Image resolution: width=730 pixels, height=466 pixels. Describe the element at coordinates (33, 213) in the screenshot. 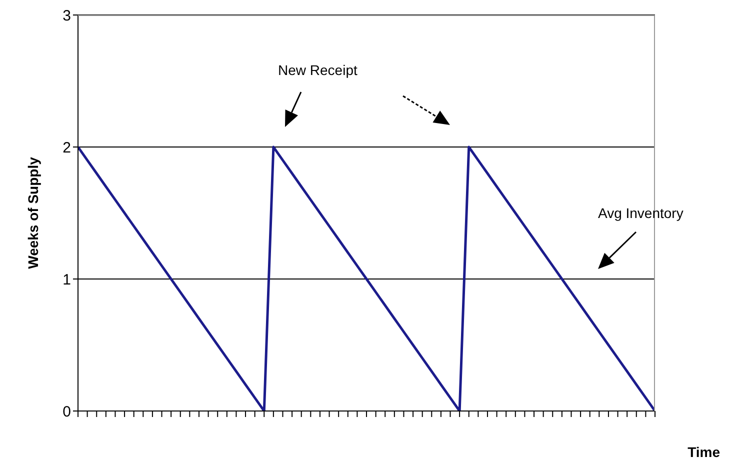

I see `y-axis-title: Weeks of Supply` at that location.